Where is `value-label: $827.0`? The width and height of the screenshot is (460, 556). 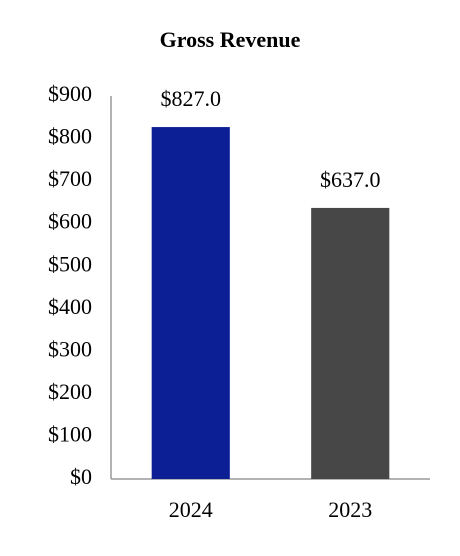
value-label: $827.0 is located at coordinates (191, 98).